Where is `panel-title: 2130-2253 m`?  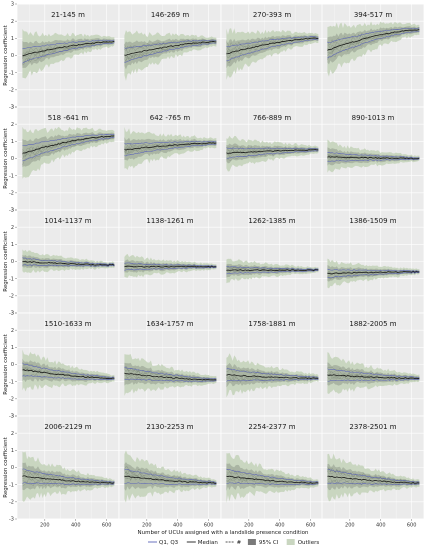 panel-title: 2130-2253 m is located at coordinates (169, 427).